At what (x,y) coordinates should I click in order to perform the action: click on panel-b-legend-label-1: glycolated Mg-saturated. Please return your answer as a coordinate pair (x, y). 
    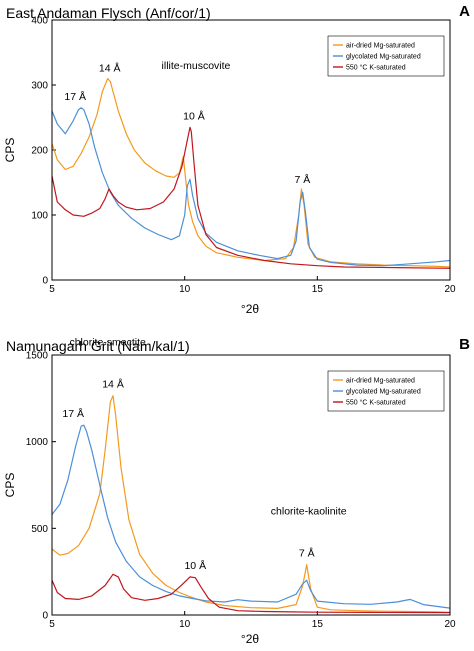
    Looking at the image, I should click on (383, 392).